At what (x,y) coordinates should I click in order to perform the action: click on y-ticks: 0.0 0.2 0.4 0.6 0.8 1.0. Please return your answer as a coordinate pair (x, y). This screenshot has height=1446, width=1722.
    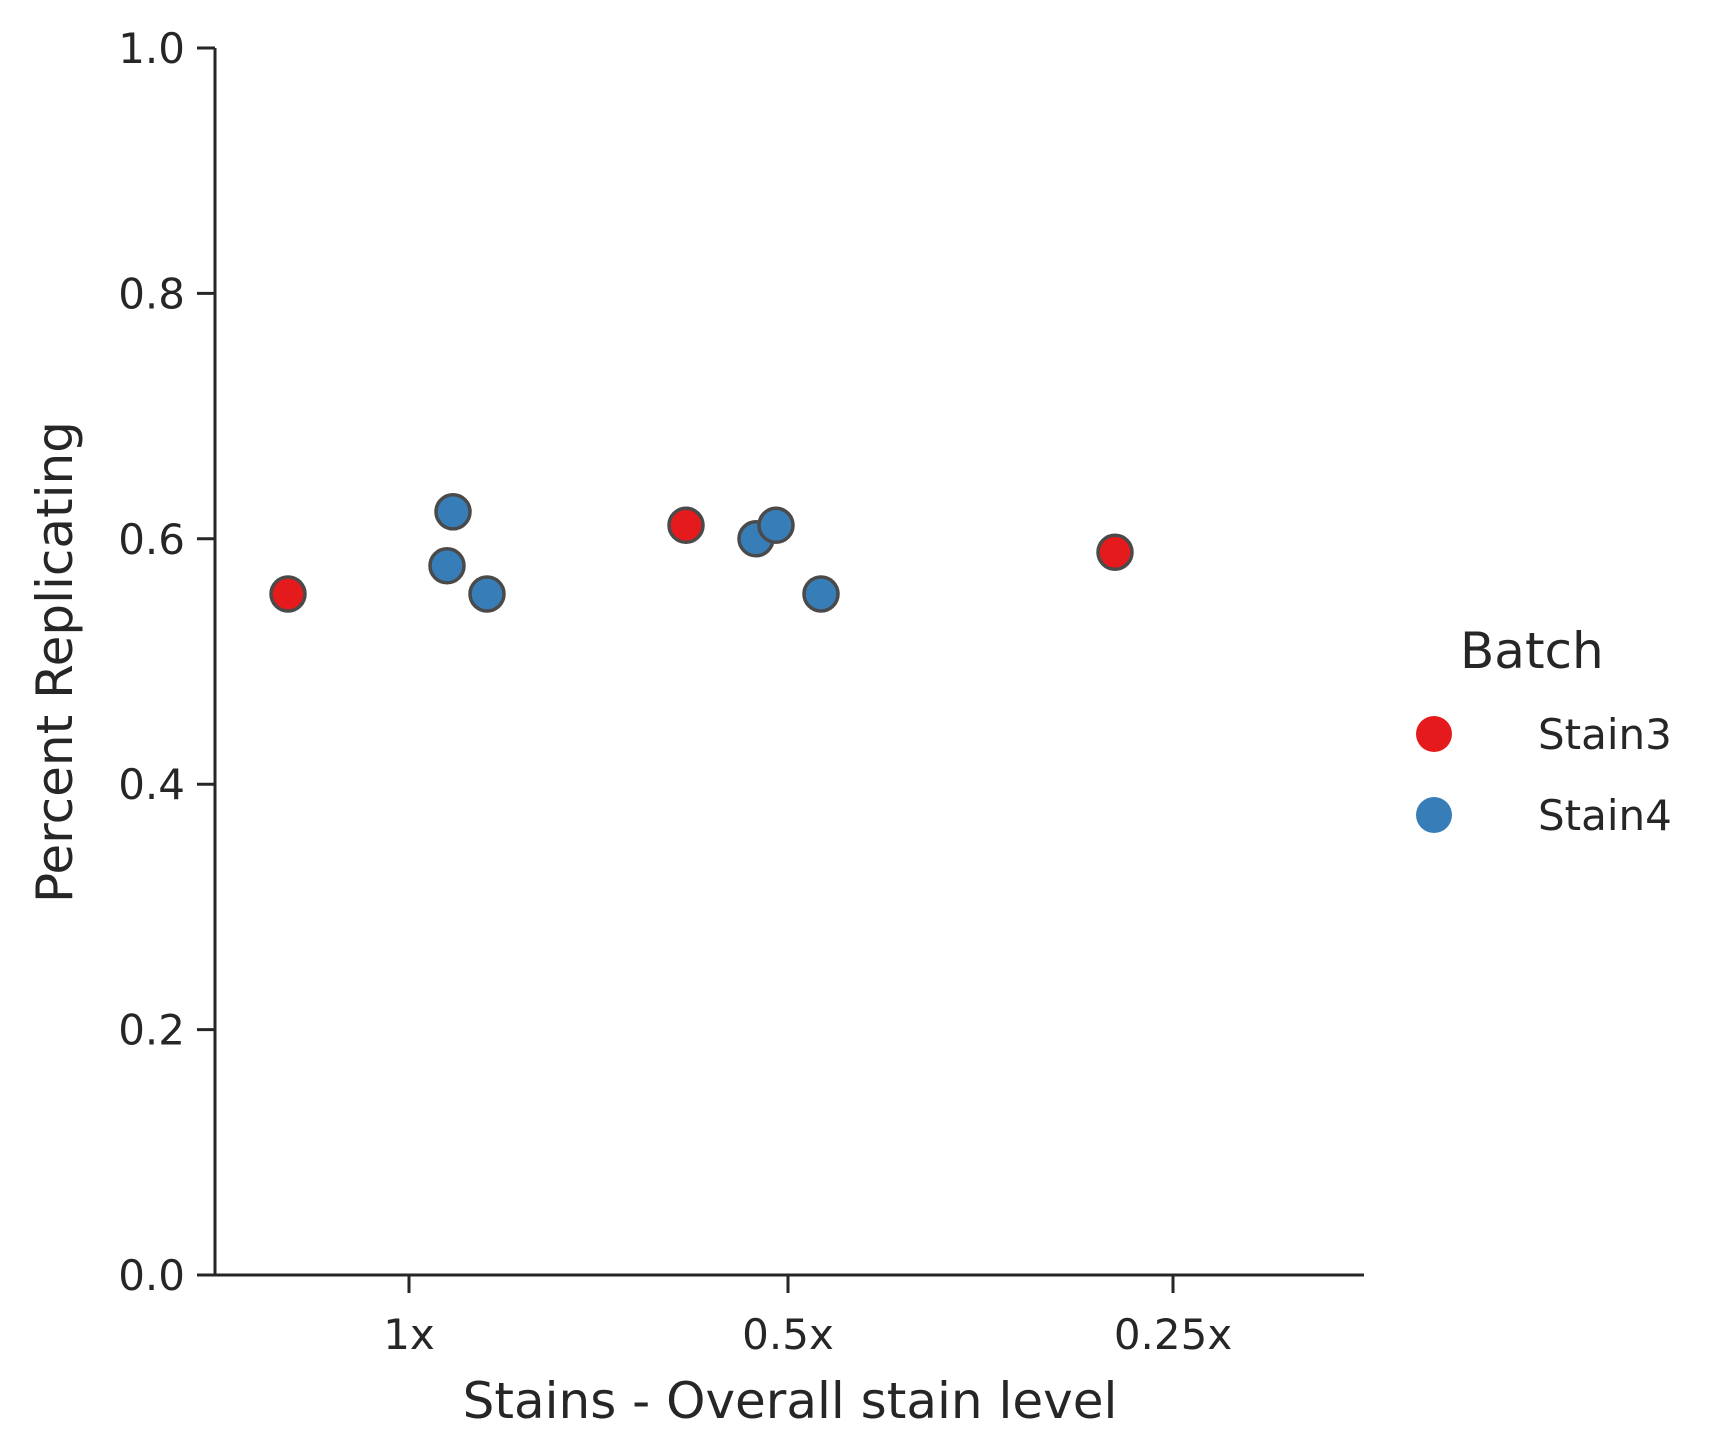
    Looking at the image, I should click on (166, 662).